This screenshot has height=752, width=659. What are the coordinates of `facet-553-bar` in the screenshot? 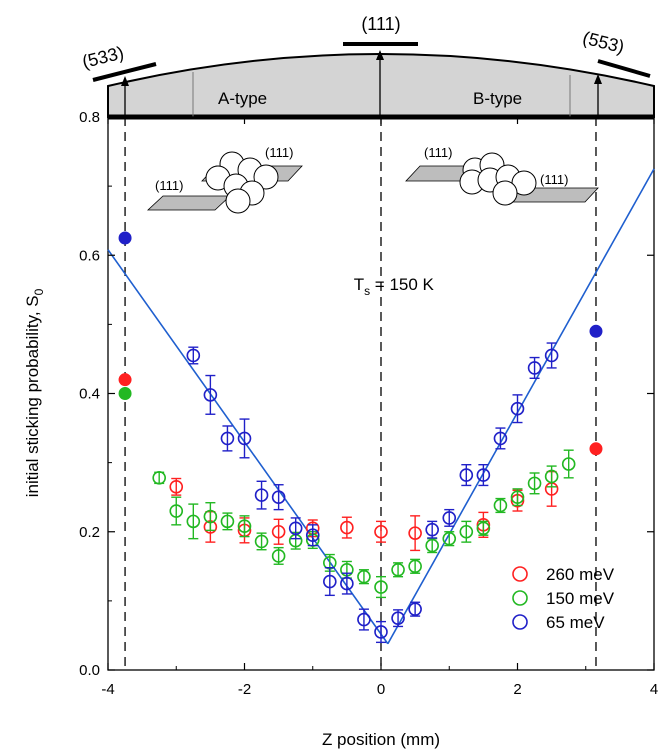 It's located at (624, 68).